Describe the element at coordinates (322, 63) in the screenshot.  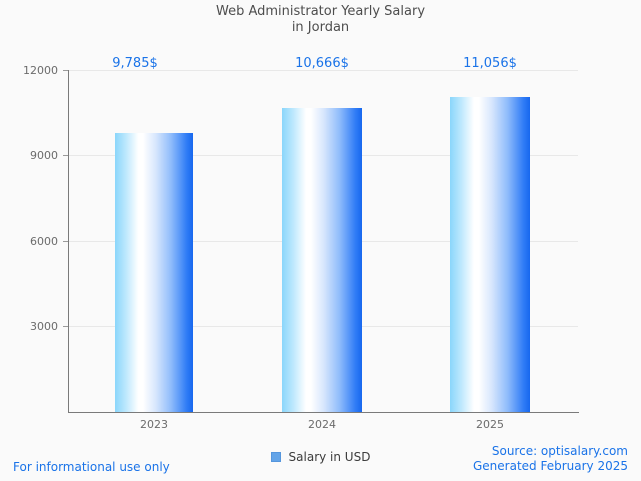
I see `value-label-2024: 10,666$` at that location.